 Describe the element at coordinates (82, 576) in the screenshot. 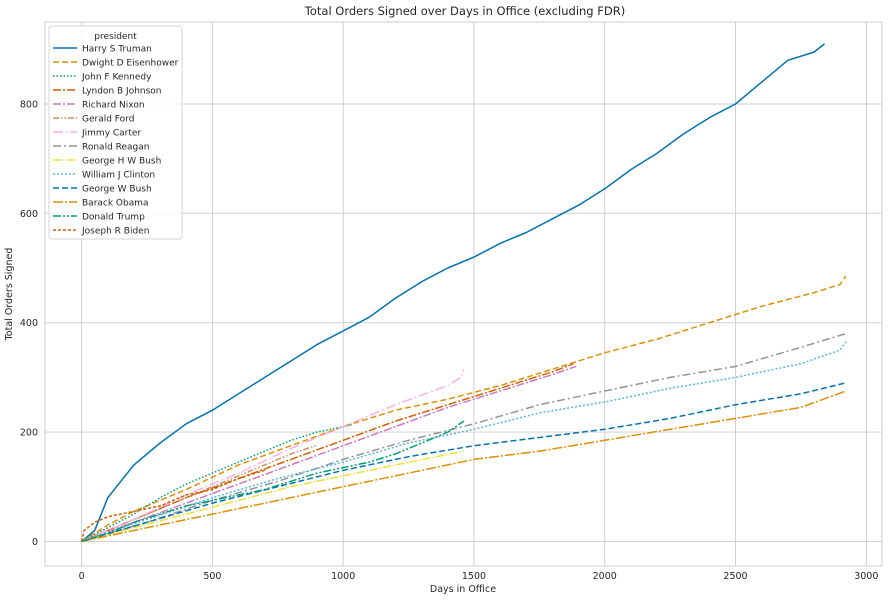

I see `x-tick-label: 0` at that location.